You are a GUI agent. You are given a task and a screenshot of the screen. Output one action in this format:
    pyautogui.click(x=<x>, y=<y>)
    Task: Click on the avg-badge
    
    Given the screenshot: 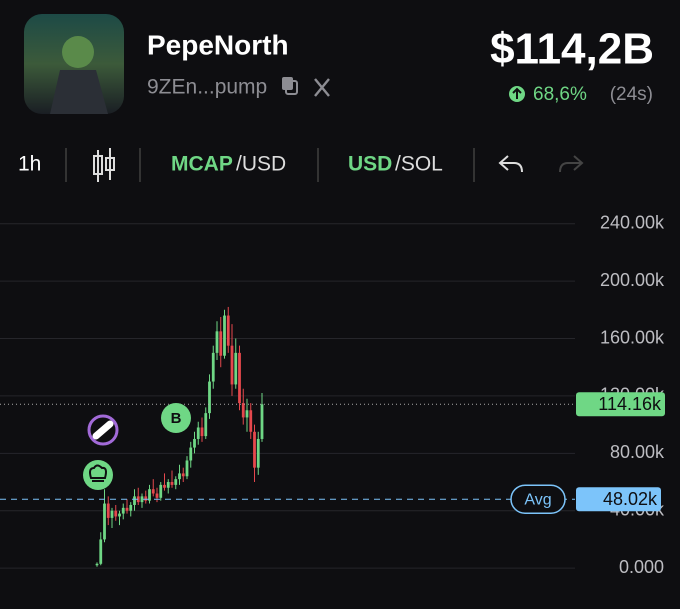 What is the action you would take?
    pyautogui.click(x=618, y=499)
    